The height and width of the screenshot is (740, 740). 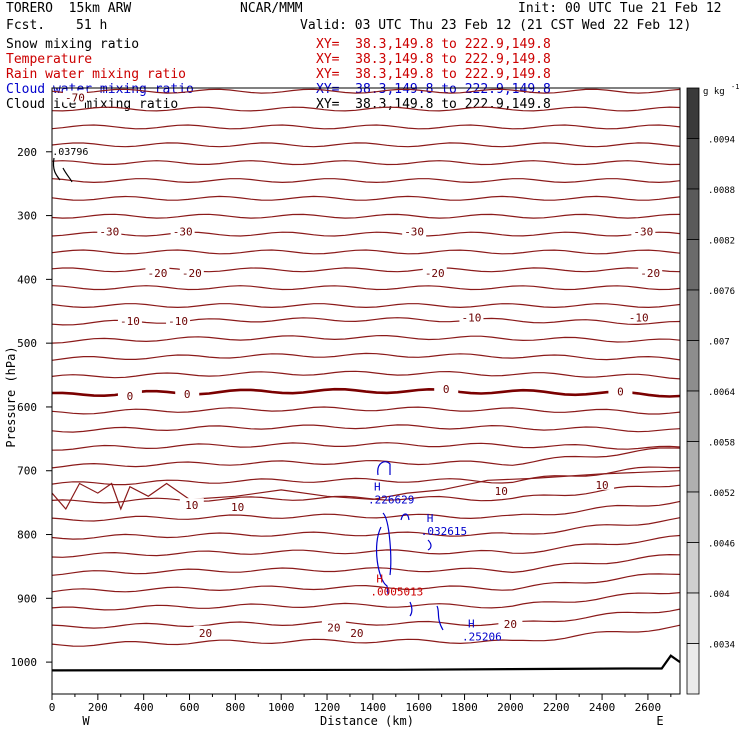 I want to click on y-tick-label: 600, so click(x=27, y=407).